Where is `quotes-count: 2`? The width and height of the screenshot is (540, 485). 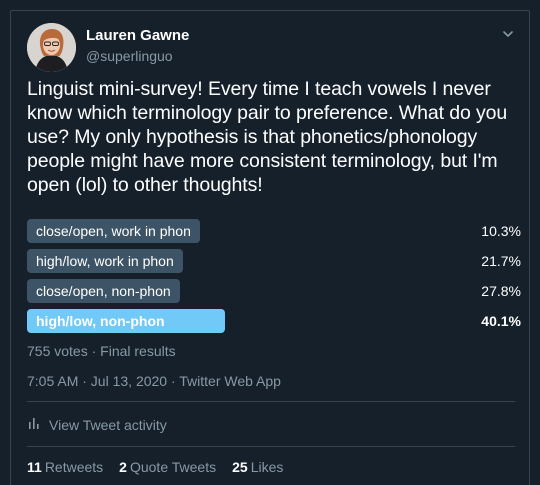 quotes-count: 2 is located at coordinates (123, 467).